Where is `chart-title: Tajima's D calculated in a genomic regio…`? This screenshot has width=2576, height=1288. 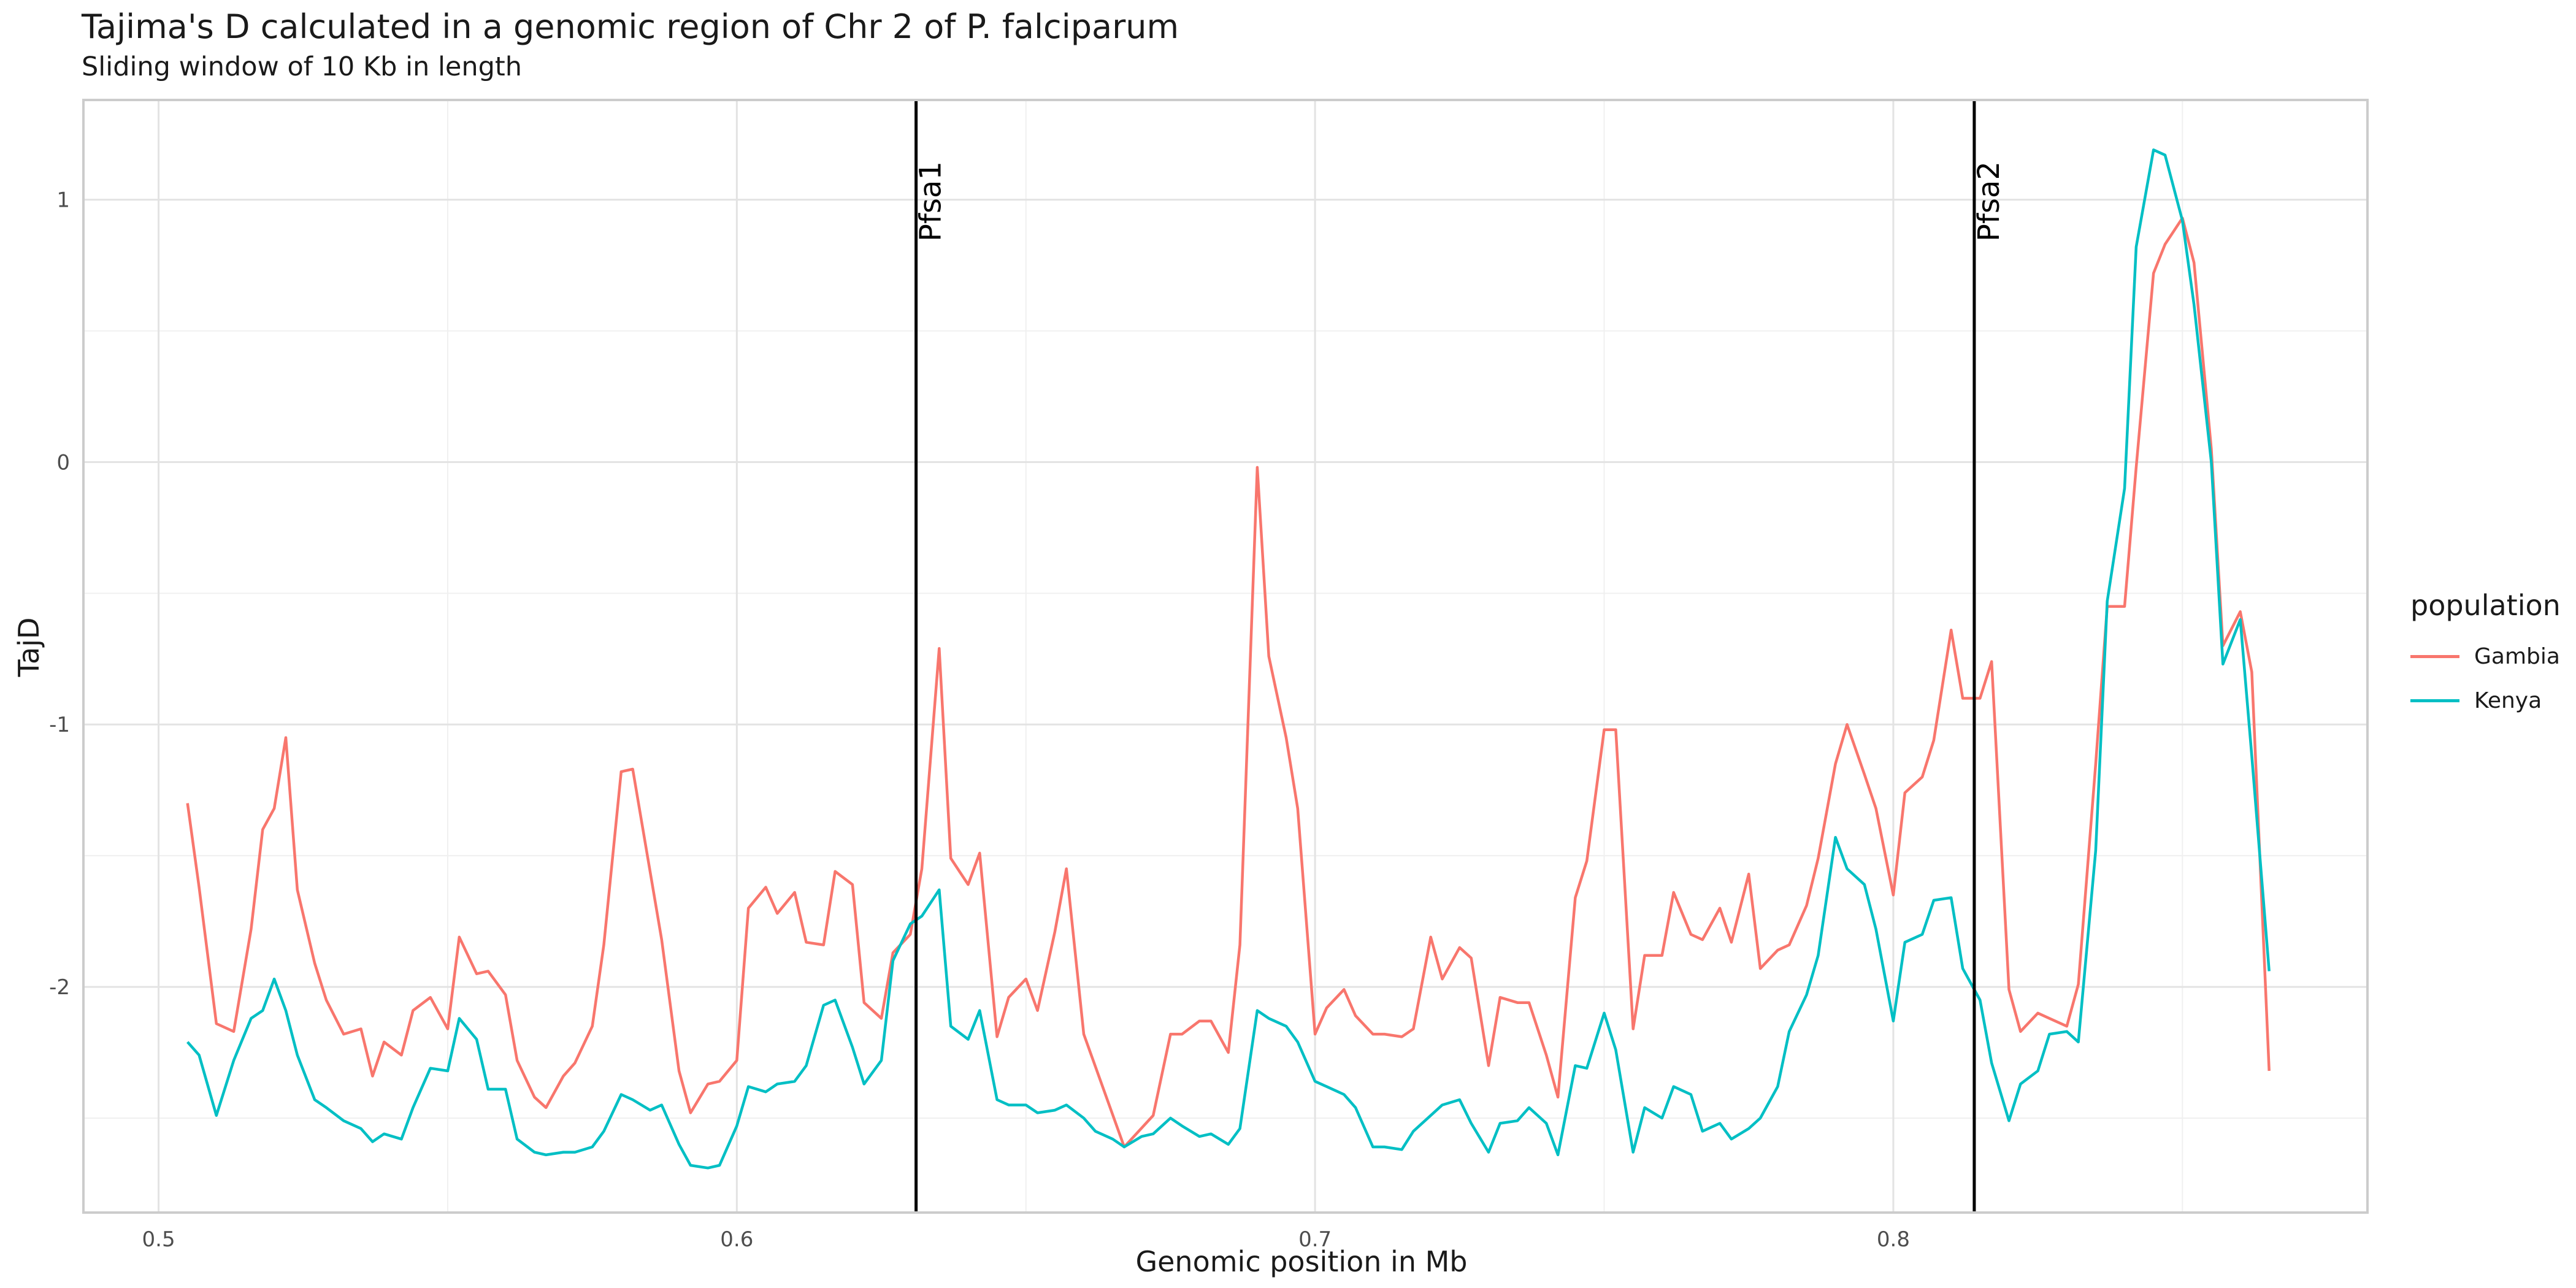 chart-title: Tajima's D calculated in a genomic regio… is located at coordinates (630, 26).